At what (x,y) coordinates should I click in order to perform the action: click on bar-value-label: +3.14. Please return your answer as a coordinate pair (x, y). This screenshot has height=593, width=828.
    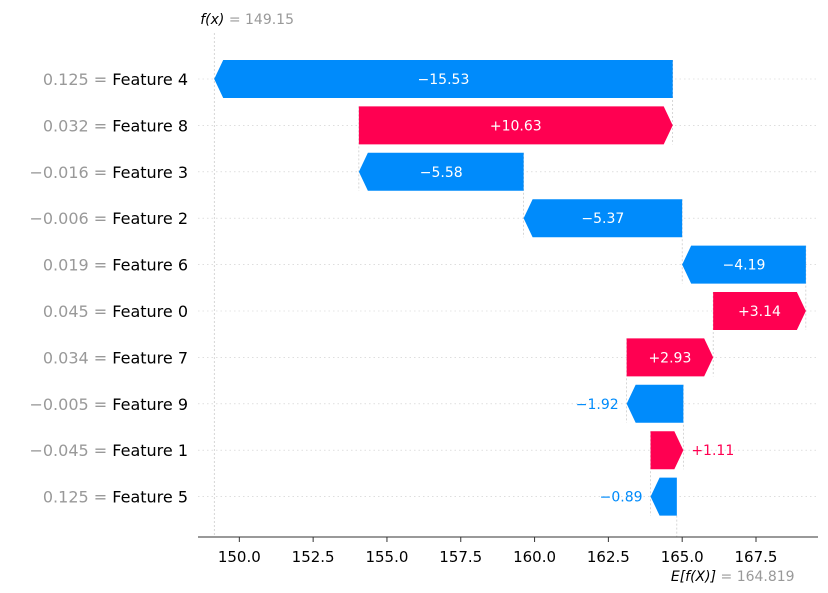
    Looking at the image, I should click on (759, 312).